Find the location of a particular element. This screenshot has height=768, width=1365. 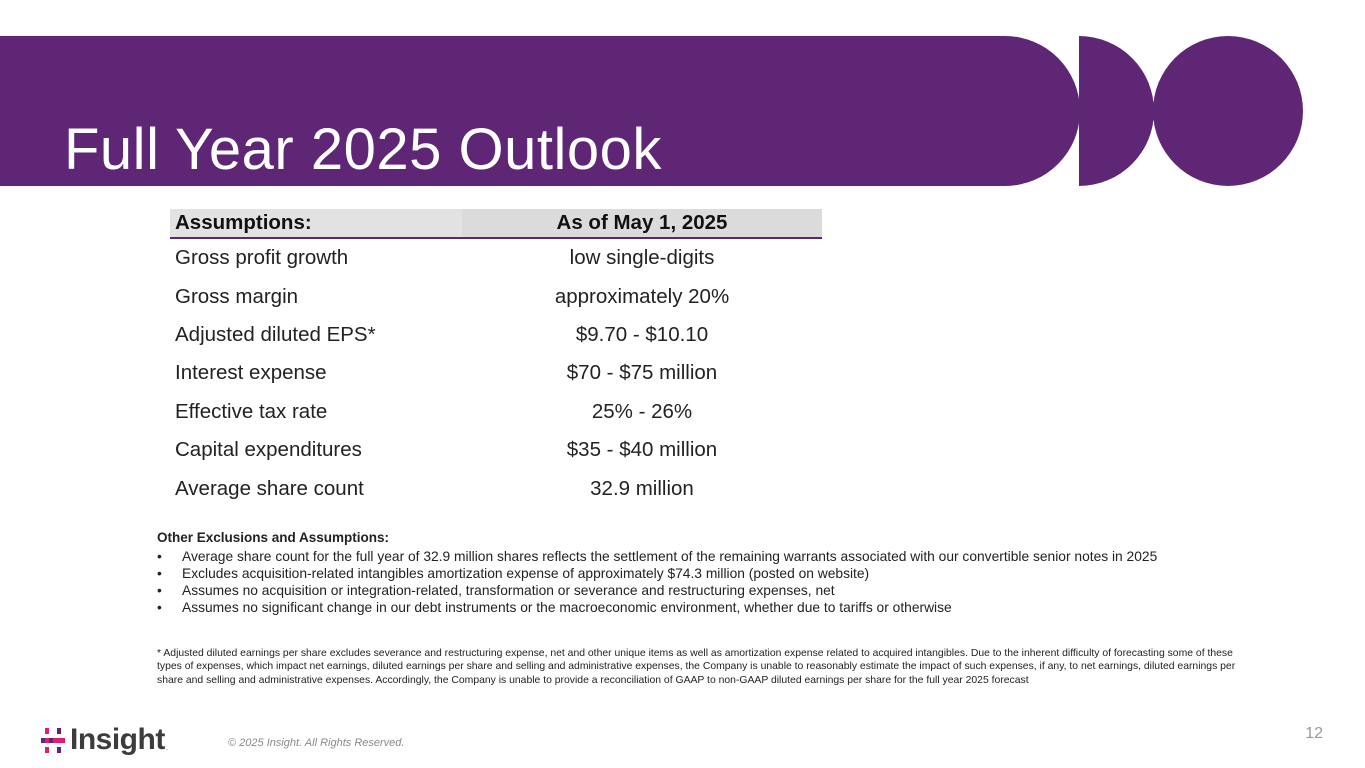

row-label: Effective tax rate is located at coordinates (251, 411).